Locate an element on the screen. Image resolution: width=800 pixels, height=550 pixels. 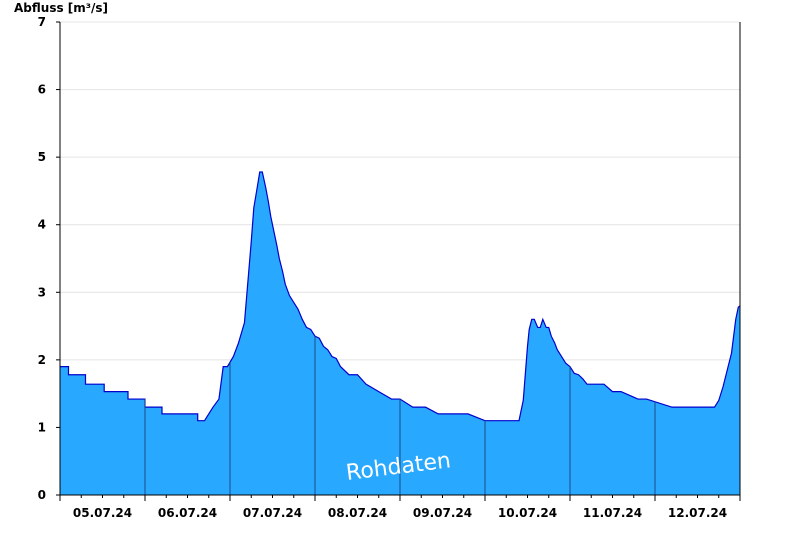
y-tick-label-0: 0 is located at coordinates (42, 495).